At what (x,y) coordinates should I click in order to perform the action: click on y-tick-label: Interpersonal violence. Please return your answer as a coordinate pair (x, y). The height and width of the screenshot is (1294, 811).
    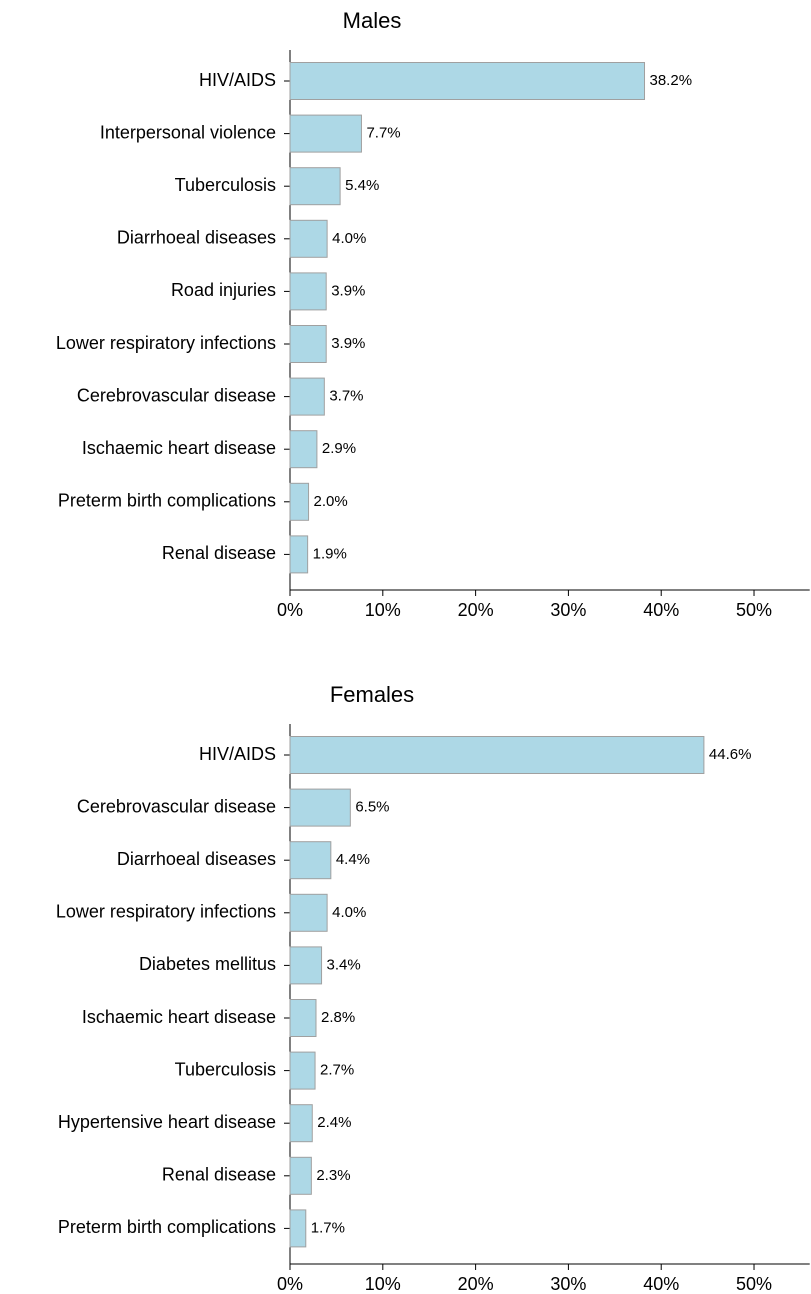
    Looking at the image, I should click on (188, 132).